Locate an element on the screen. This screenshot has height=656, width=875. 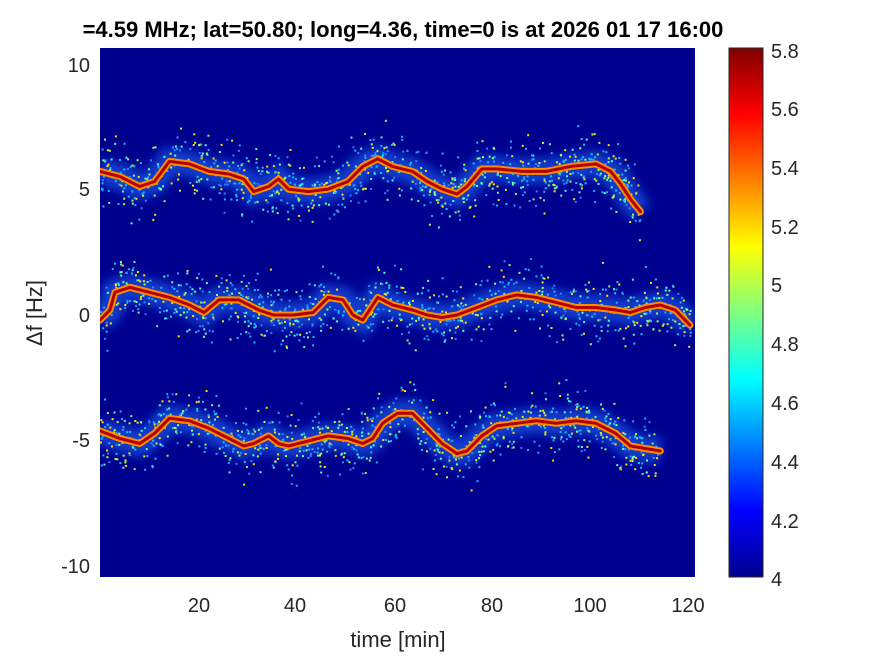
colorbar-tick-label: 4 is located at coordinates (776, 580).